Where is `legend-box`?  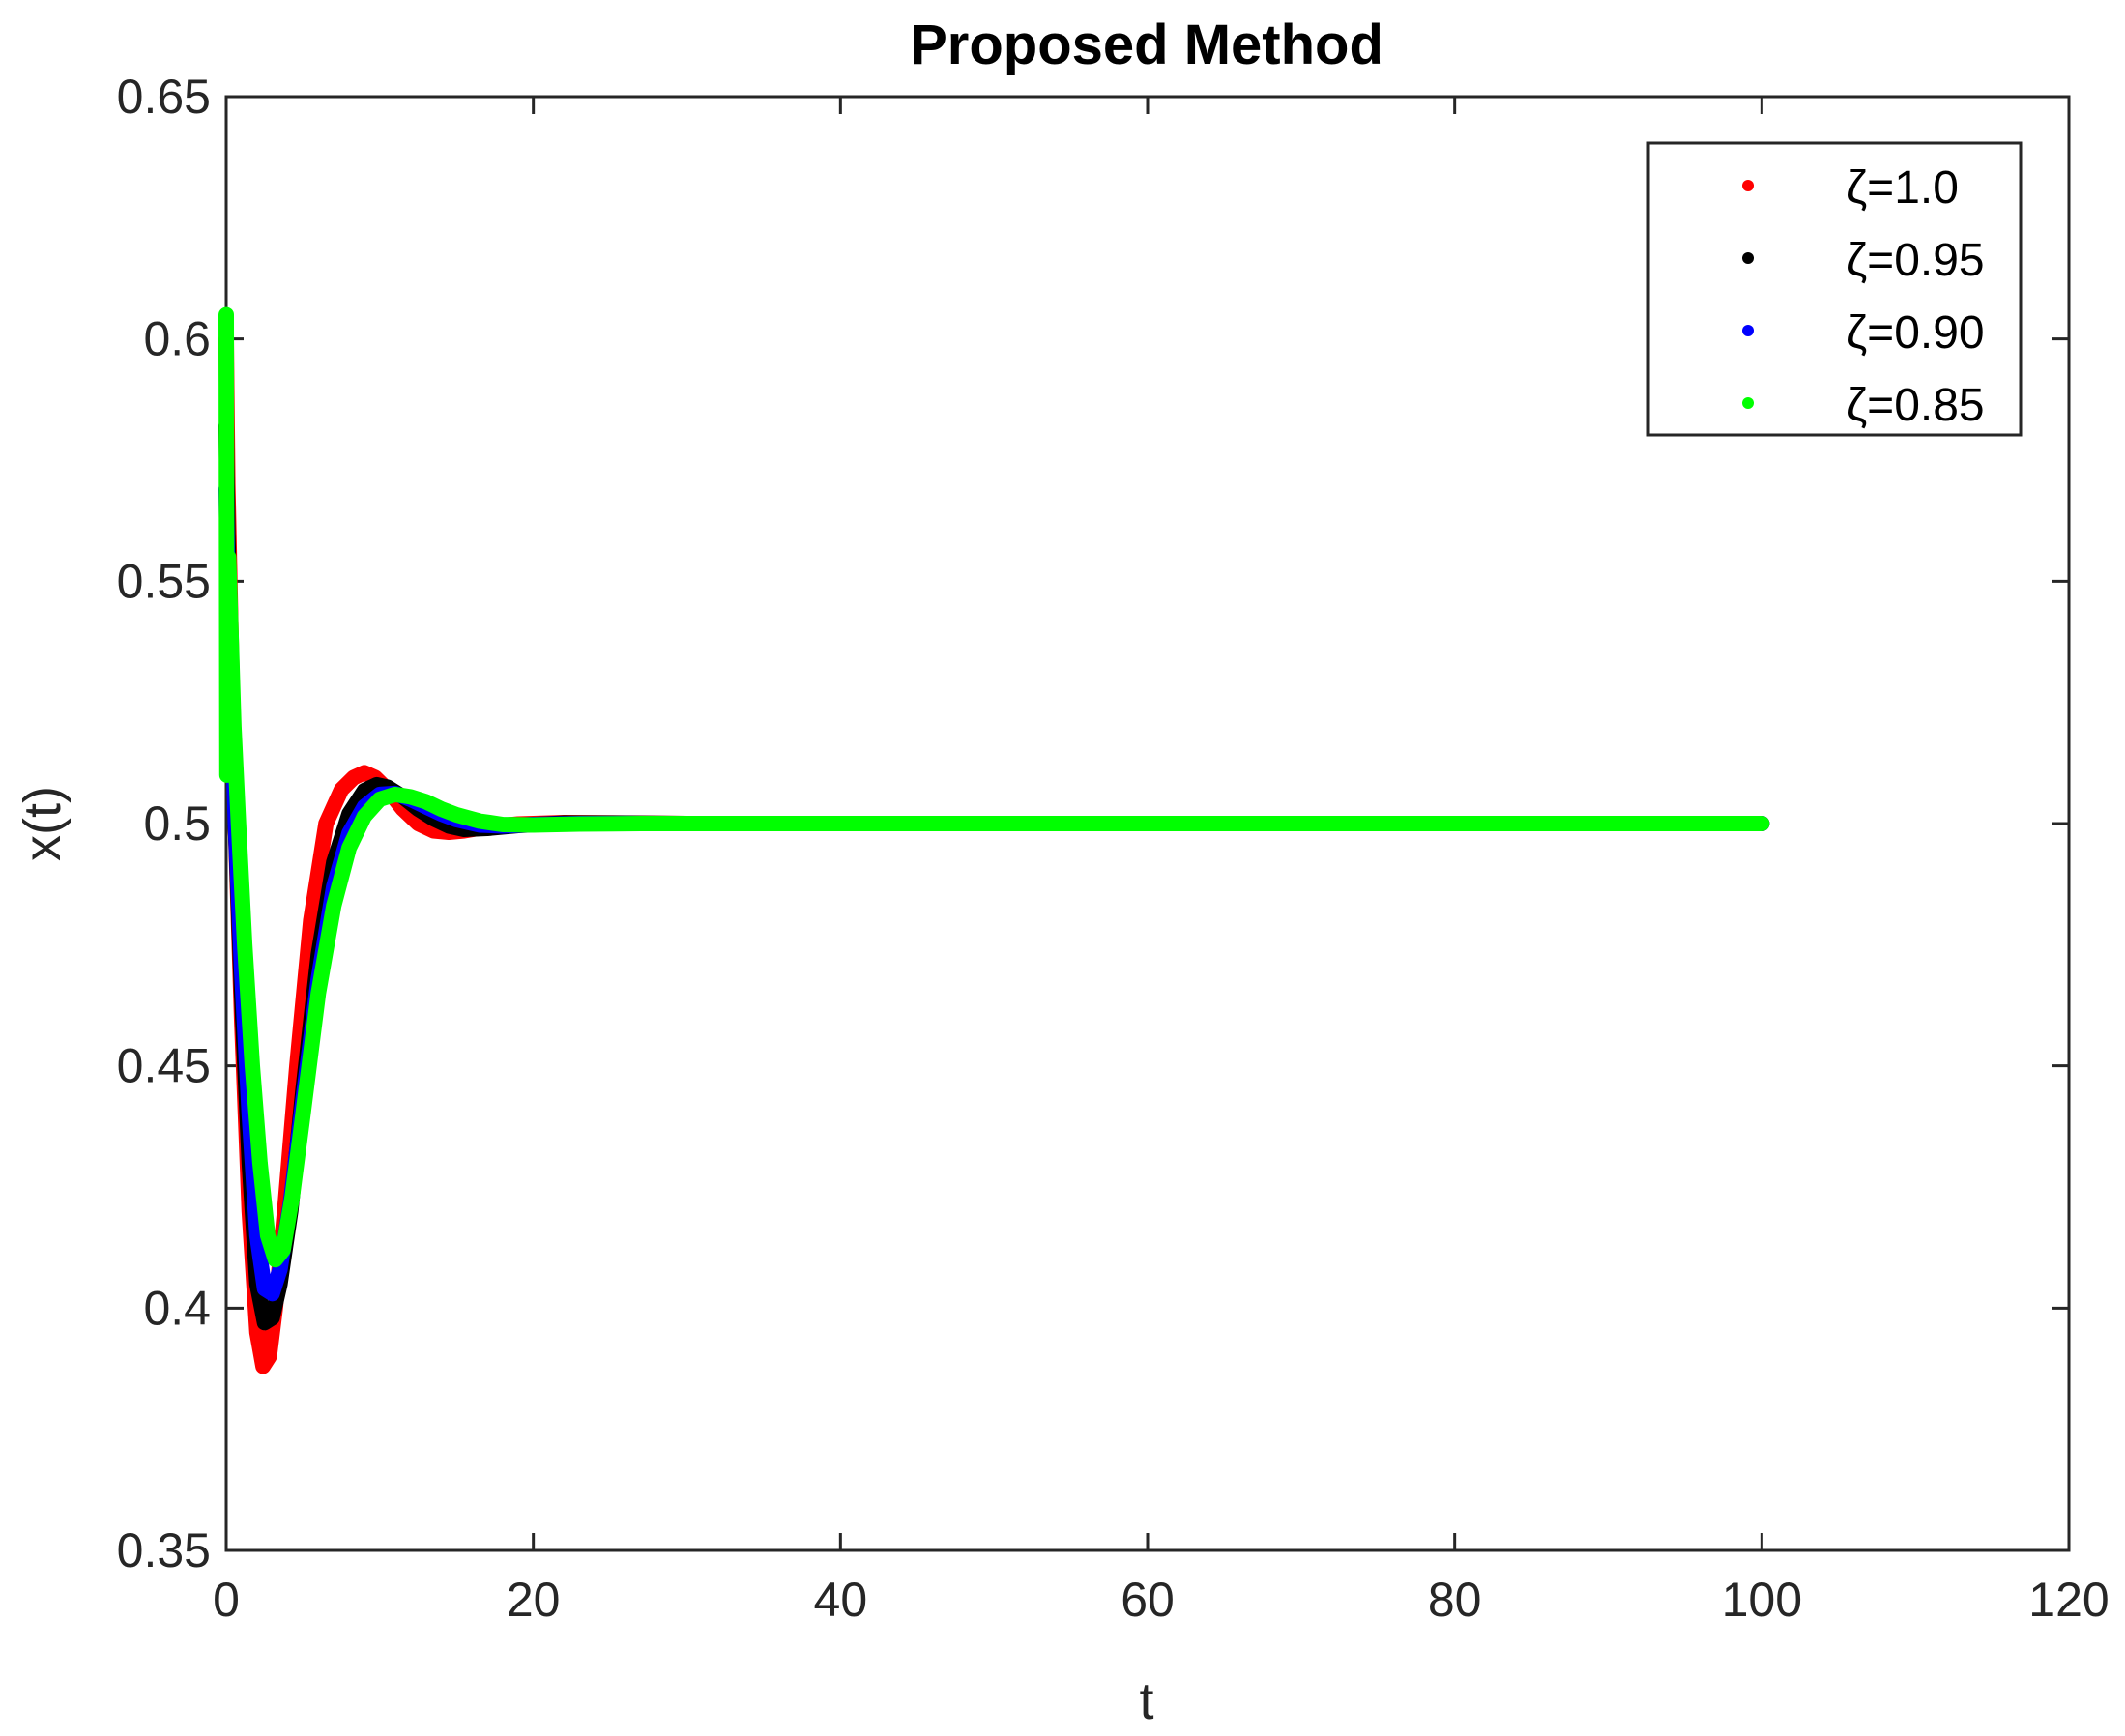 legend-box is located at coordinates (1835, 289).